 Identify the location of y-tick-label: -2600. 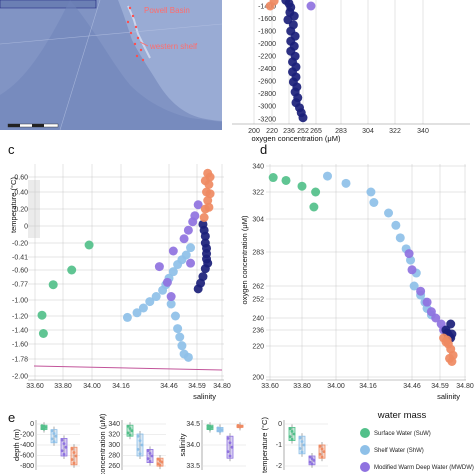
(267, 82).